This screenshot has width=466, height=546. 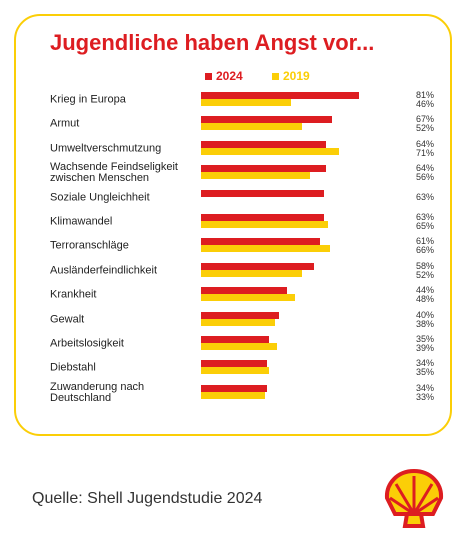 What do you see at coordinates (424, 95) in the screenshot?
I see `value-label: 81%` at bounding box center [424, 95].